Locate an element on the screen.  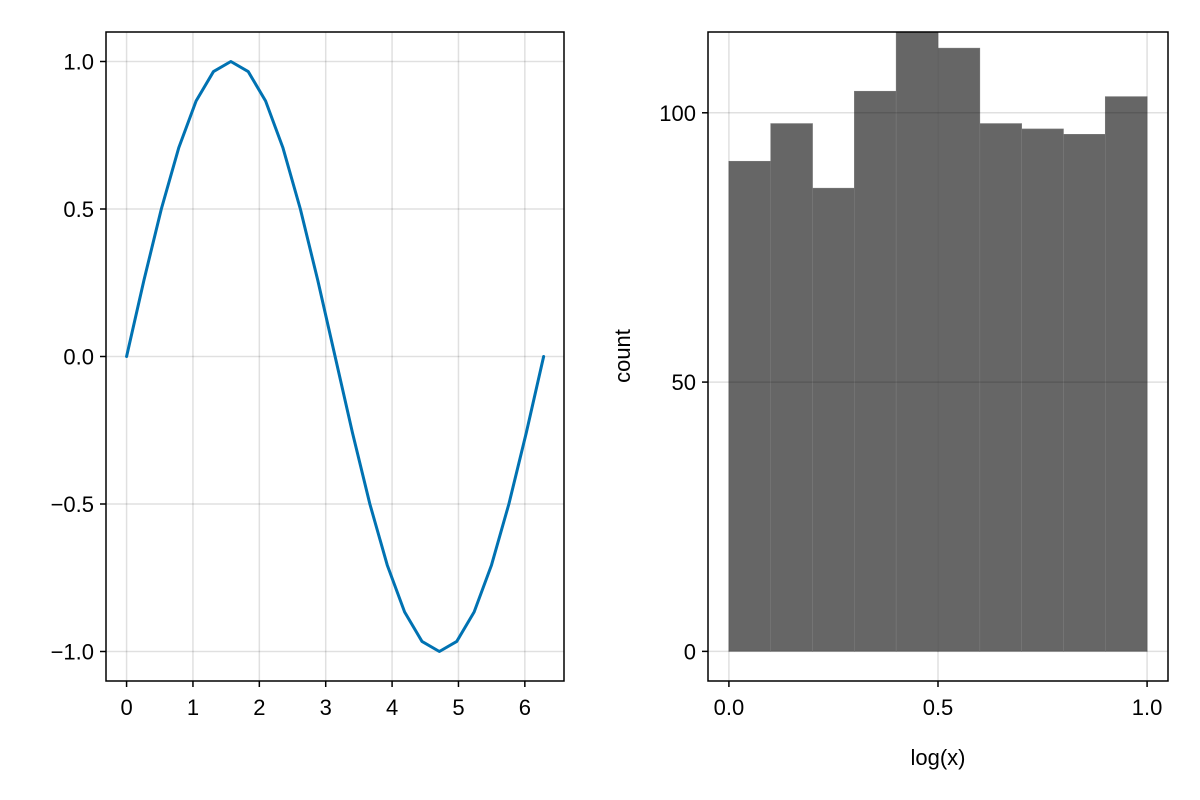
line-plot-y-ticks: −1.0 −0.5 0.0 0.5 1.0 is located at coordinates (78, 357).